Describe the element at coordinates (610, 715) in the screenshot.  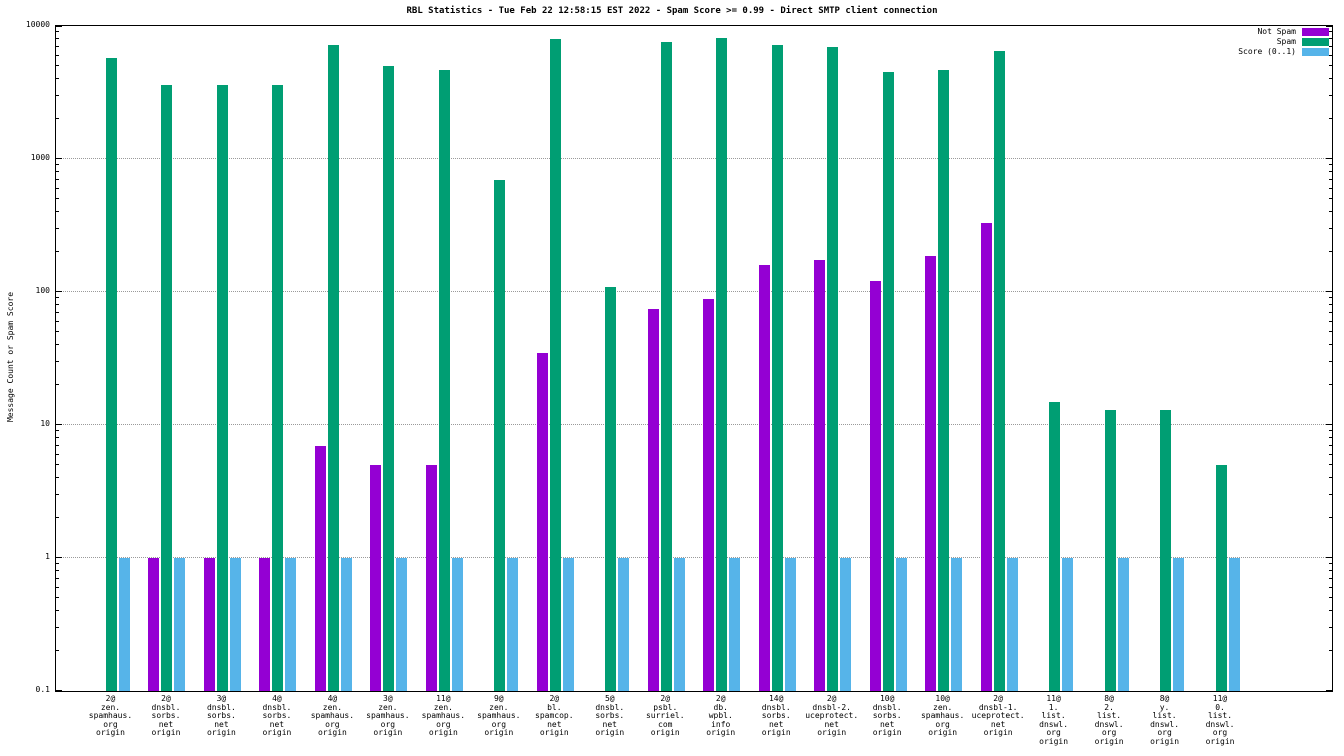
I see `x-tick-label-9: 5@ dnsbl. sorbs. net origin` at that location.